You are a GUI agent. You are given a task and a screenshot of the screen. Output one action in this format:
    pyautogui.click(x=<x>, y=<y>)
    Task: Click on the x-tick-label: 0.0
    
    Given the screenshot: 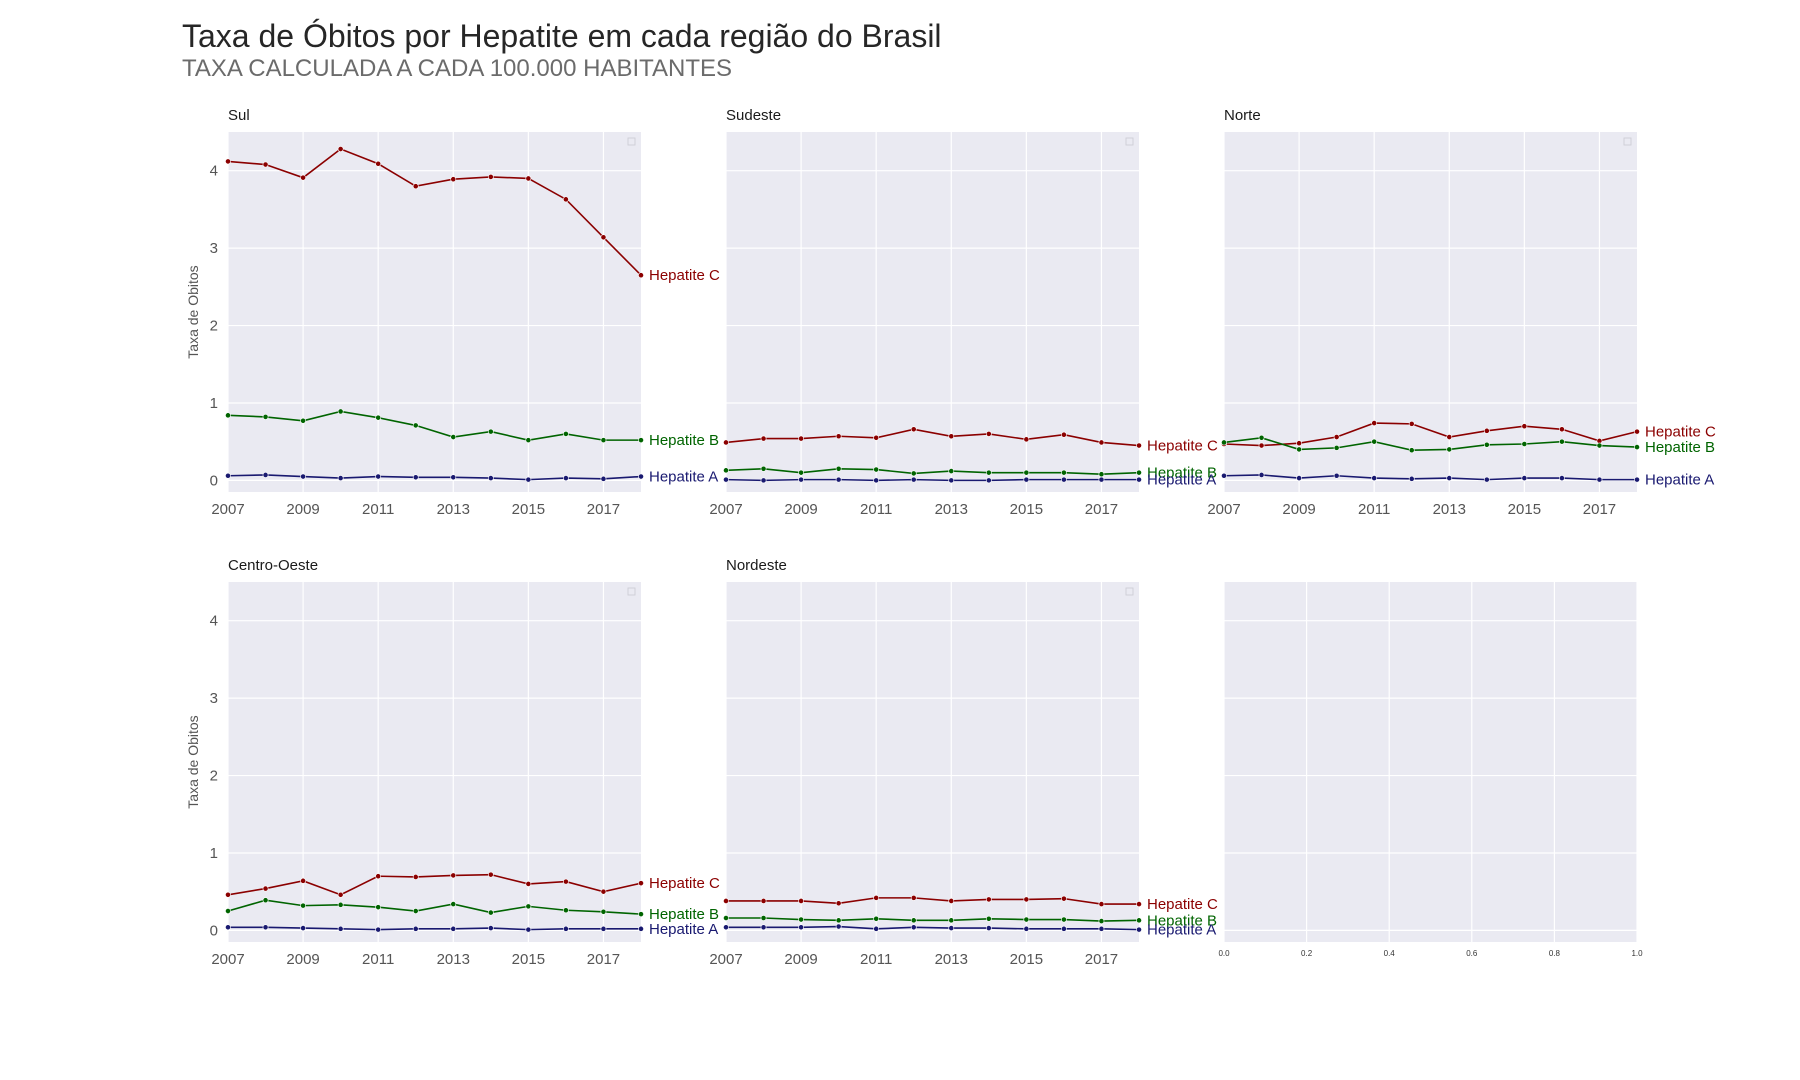 What is the action you would take?
    pyautogui.click(x=1224, y=953)
    